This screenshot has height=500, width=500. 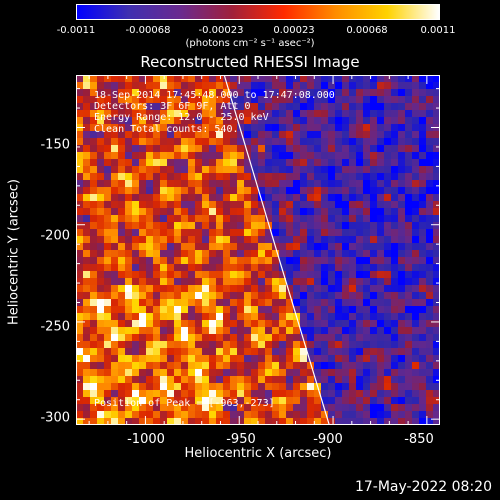 I want to click on y-tick-label: -200, so click(x=55, y=236).